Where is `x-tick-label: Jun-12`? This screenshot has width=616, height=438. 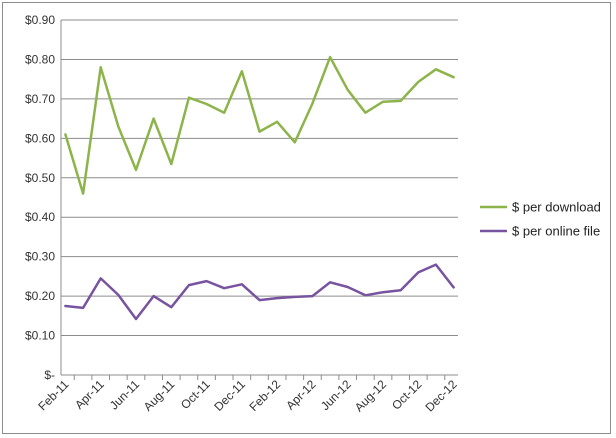
x-tick-label: Jun-12 is located at coordinates (336, 395).